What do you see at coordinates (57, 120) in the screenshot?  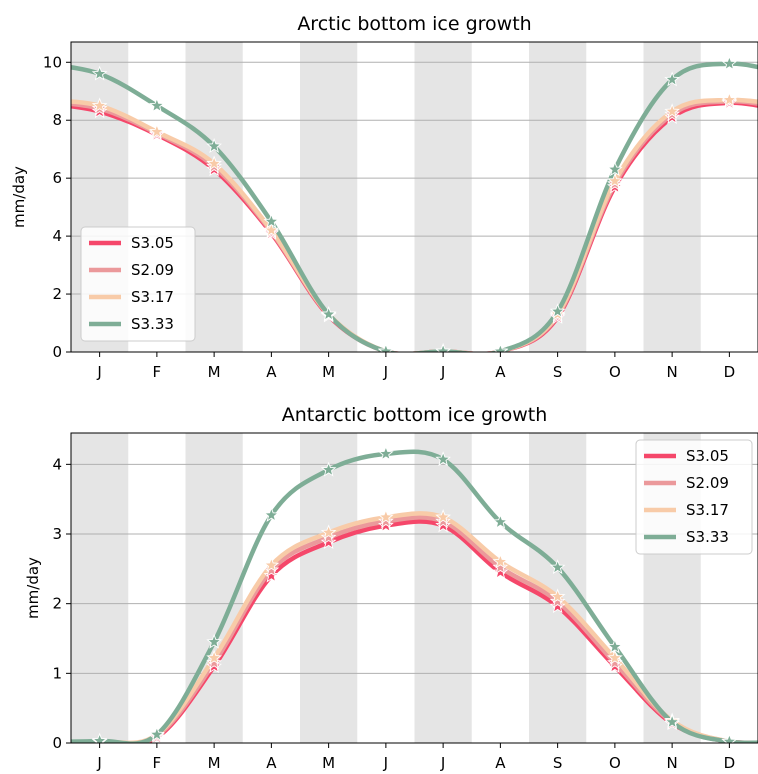 I see `y-tick-label: 8` at bounding box center [57, 120].